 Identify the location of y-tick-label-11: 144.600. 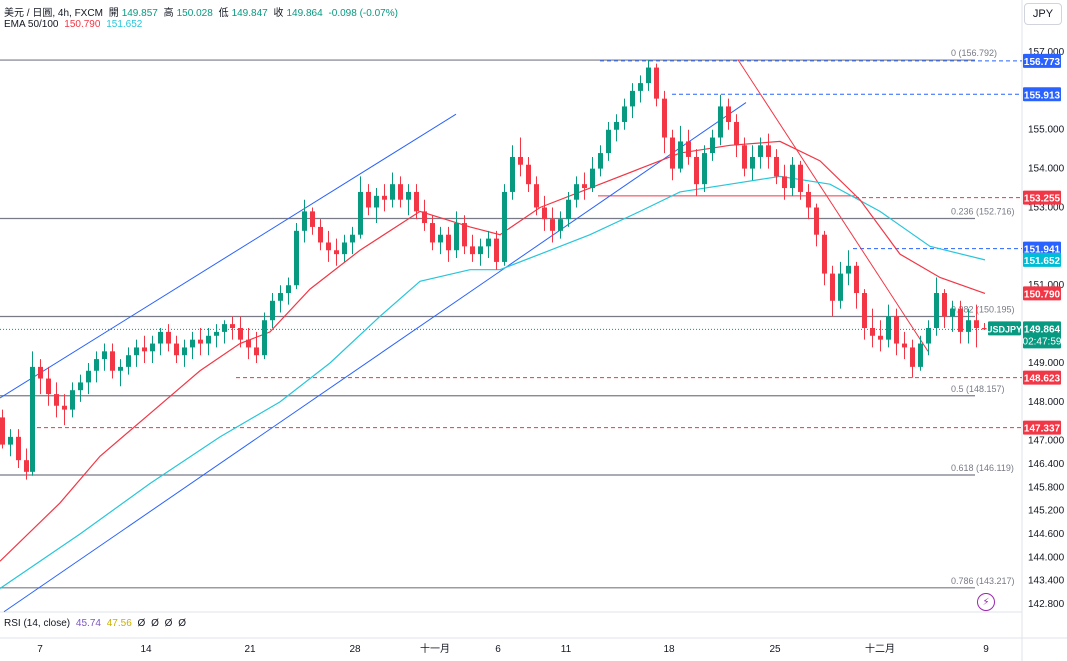
(1046, 534).